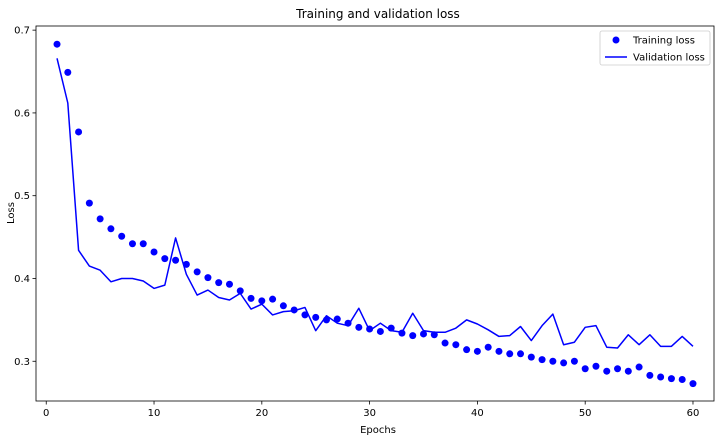  I want to click on y-tick-label: 0.7, so click(22, 31).